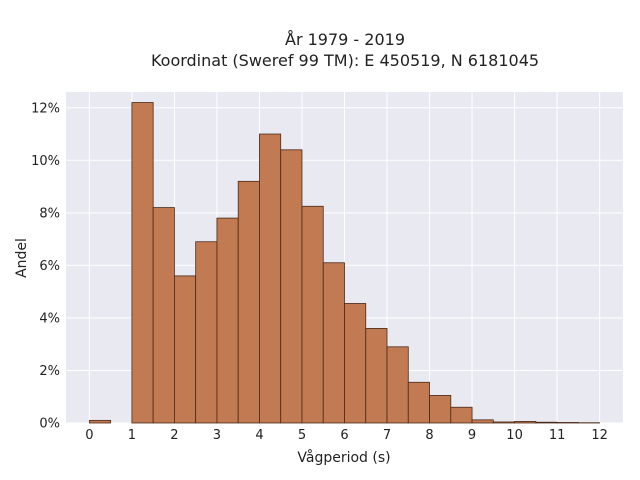 The image size is (640, 480). Describe the element at coordinates (132, 435) in the screenshot. I see `x-tick-label-1: 1` at that location.